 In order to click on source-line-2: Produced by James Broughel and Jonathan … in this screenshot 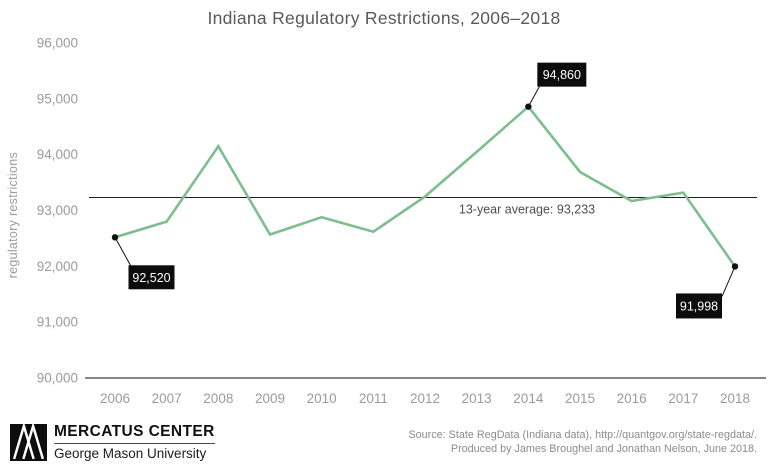, I will do `click(603, 449)`.